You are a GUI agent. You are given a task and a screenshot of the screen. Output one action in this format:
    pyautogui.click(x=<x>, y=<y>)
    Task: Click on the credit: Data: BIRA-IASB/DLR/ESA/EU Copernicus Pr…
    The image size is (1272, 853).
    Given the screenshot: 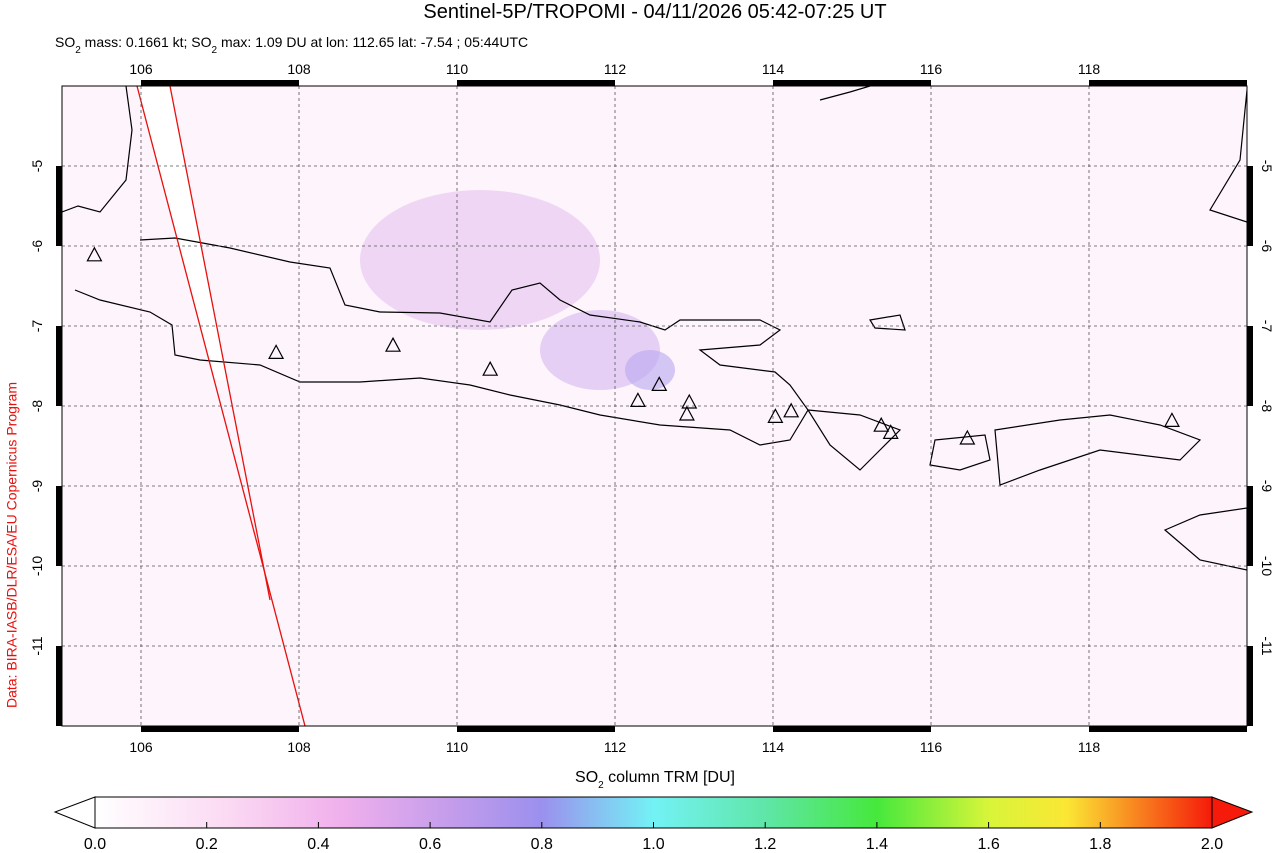 What is the action you would take?
    pyautogui.click(x=12, y=545)
    